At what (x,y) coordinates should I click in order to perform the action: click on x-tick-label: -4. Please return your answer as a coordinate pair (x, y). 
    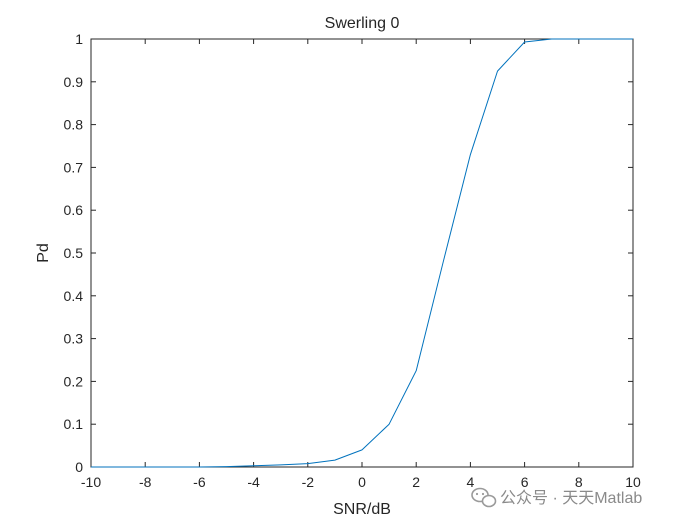
    Looking at the image, I should click on (253, 482).